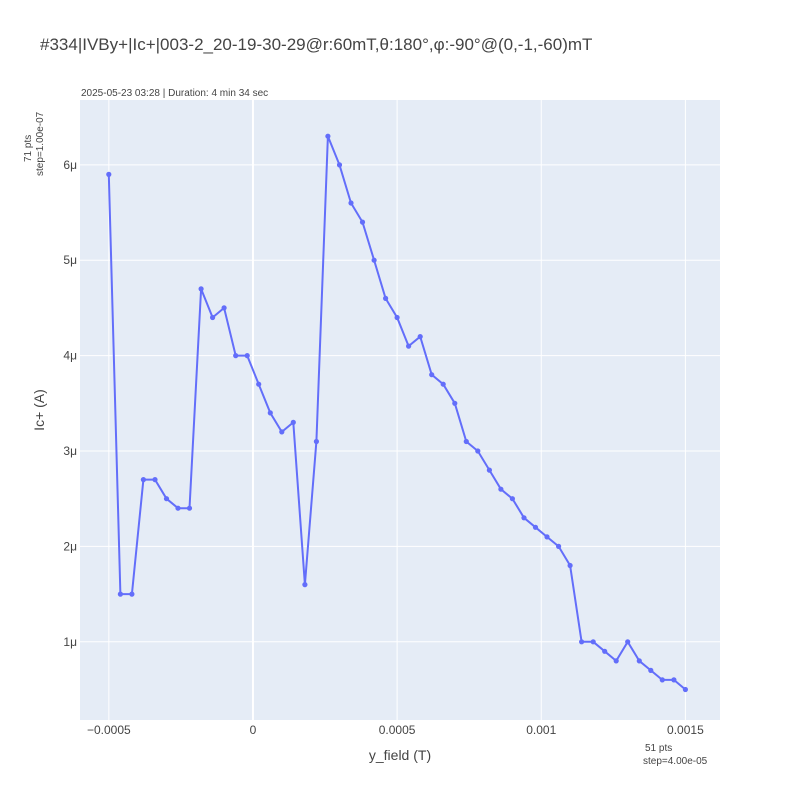 The image size is (800, 800). What do you see at coordinates (28, 148) in the screenshot?
I see `y-note-count: 71 pts` at bounding box center [28, 148].